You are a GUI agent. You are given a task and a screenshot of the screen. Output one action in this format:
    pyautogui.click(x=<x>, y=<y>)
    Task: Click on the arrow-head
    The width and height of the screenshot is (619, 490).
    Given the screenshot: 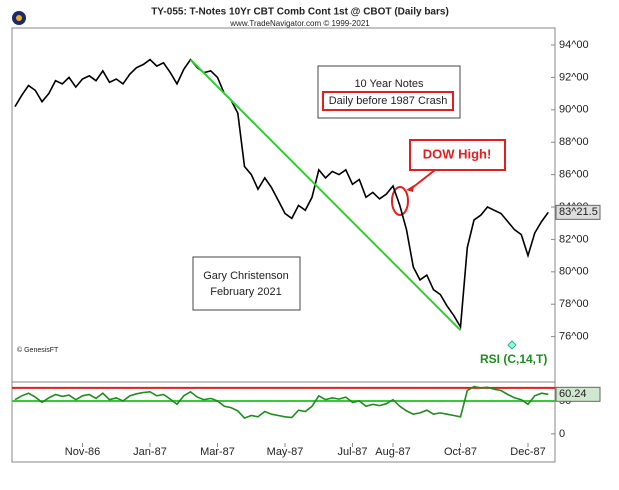 What is the action you would take?
    pyautogui.click(x=410, y=188)
    